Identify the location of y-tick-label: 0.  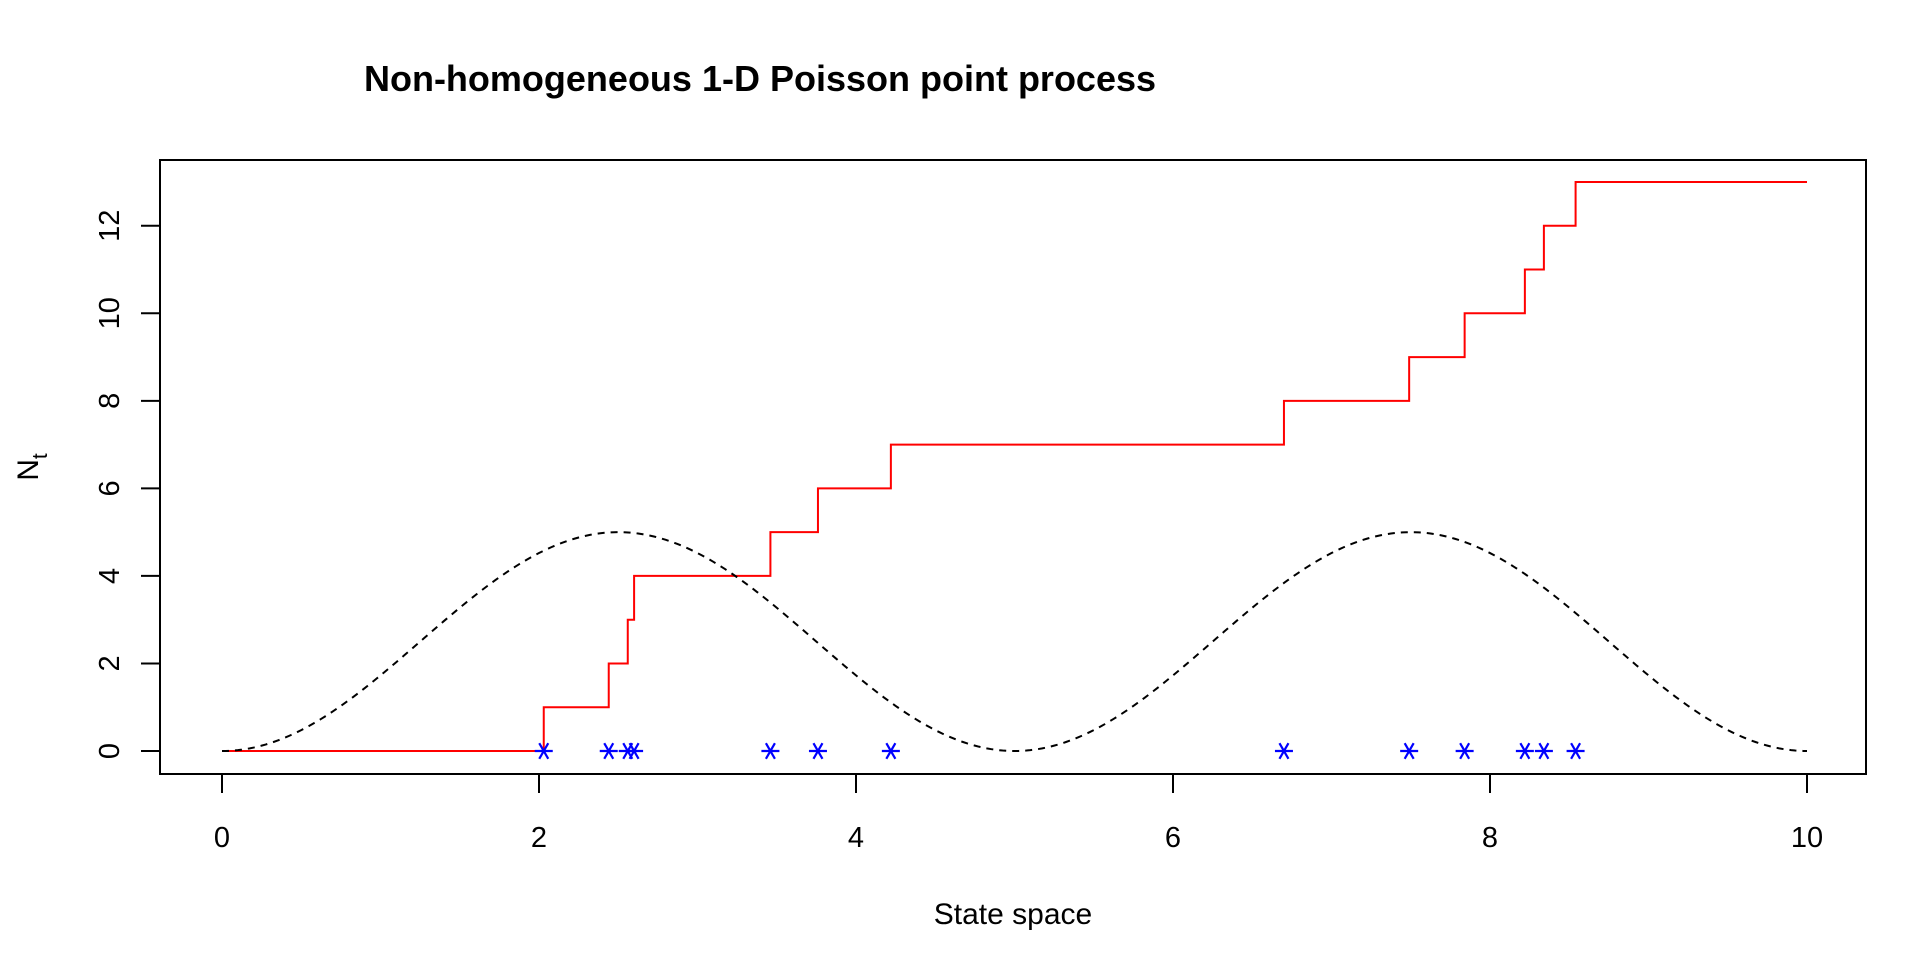
(110, 751).